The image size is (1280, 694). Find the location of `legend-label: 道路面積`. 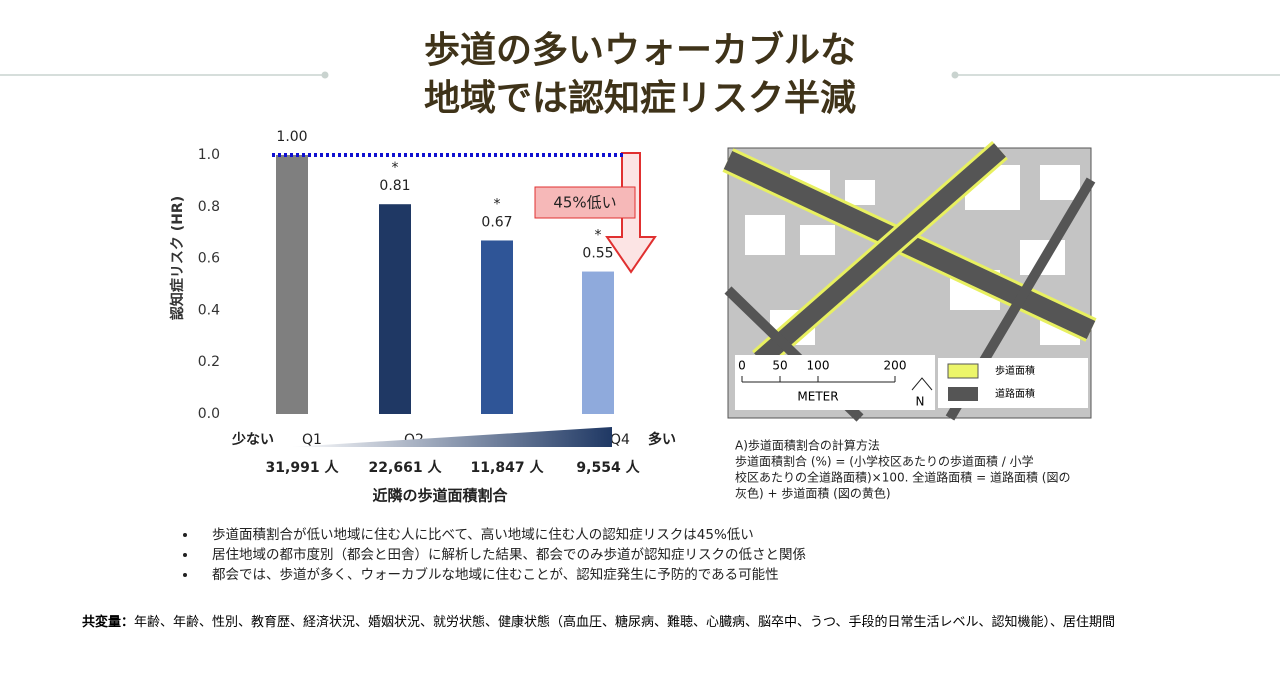

legend-label: 道路面積 is located at coordinates (1015, 393).